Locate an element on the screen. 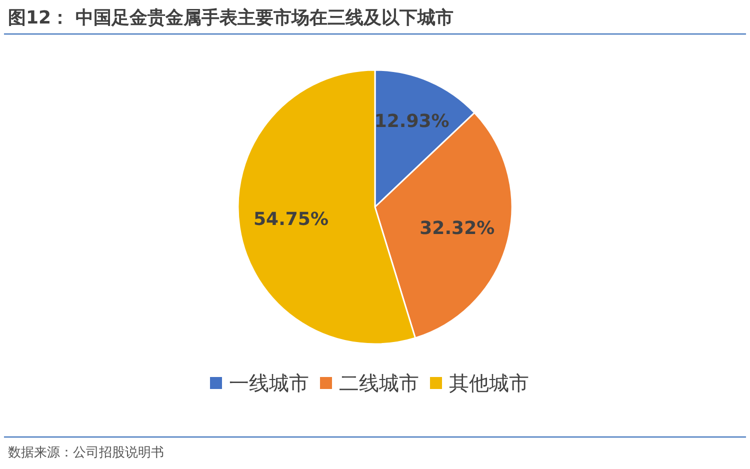  chart-title: 图12： 中国足金贵金属手表主要市场在三线及以下城市 is located at coordinates (231, 18).